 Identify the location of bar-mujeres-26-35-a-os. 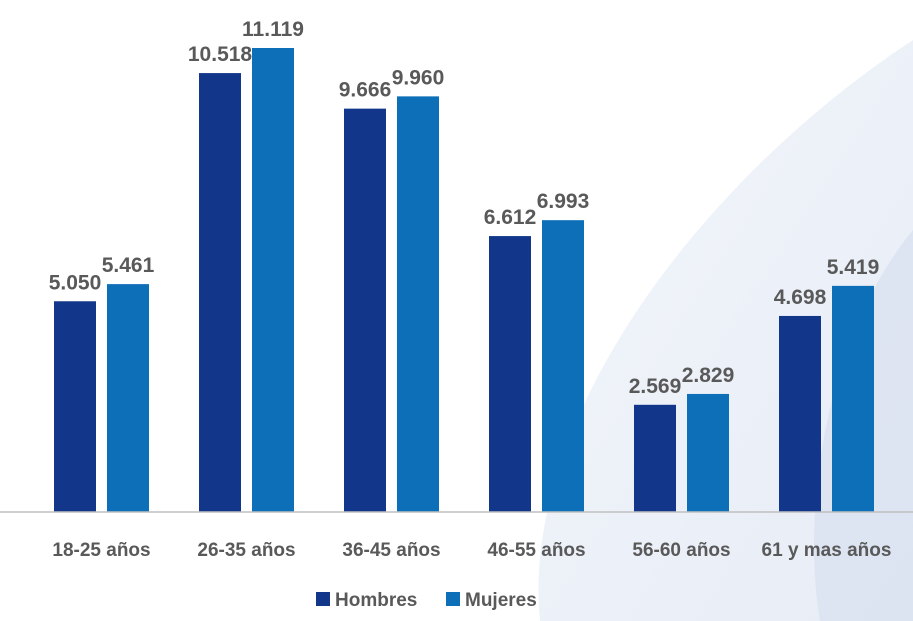
(273, 280).